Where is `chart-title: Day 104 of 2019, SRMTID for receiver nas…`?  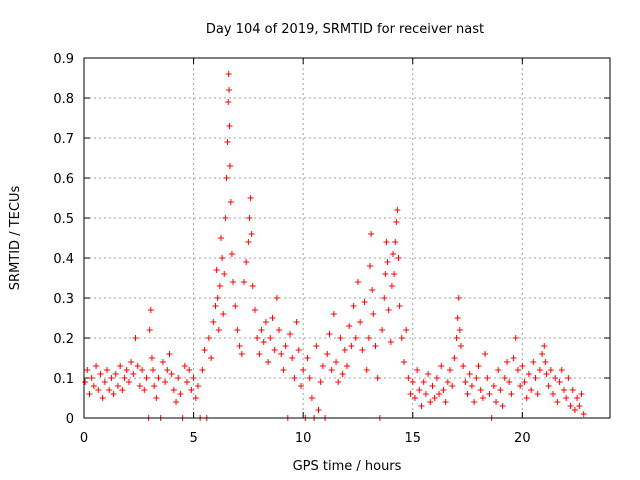 chart-title: Day 104 of 2019, SRMTID for receiver nas… is located at coordinates (345, 29).